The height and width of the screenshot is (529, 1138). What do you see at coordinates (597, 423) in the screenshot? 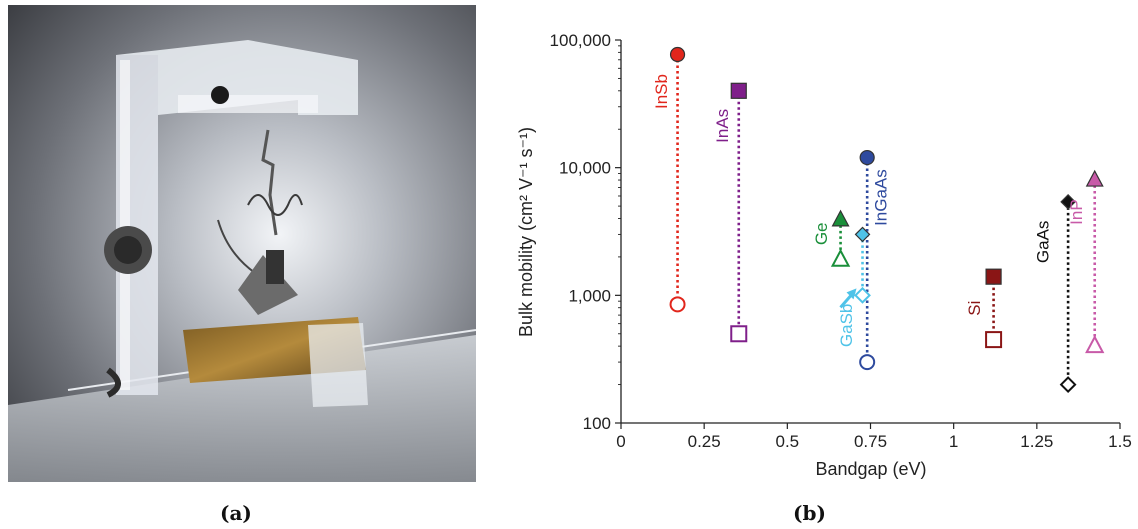
I see `y-tick-label: 100` at bounding box center [597, 423].